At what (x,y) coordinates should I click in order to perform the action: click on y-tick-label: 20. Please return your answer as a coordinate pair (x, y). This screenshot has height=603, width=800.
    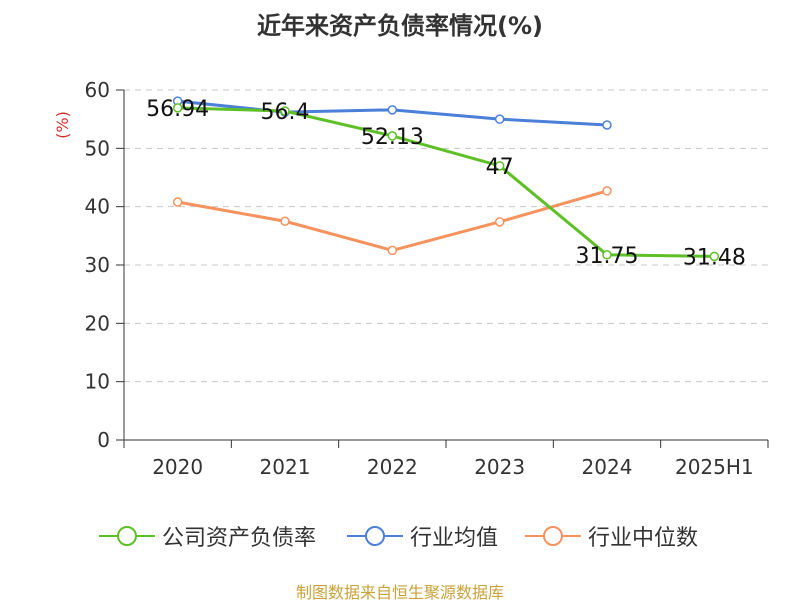
    Looking at the image, I should click on (97, 323).